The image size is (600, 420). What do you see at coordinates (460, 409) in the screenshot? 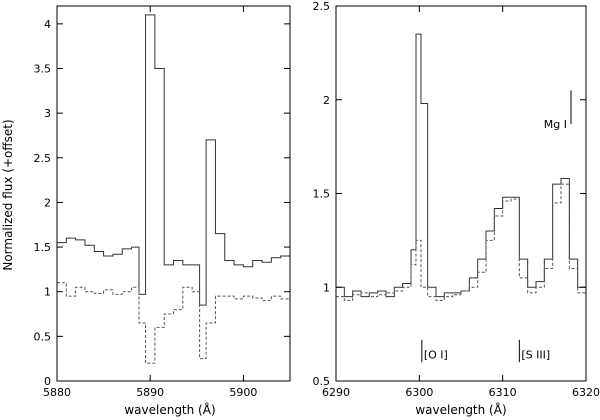
I see `x-axis-label-right: wavelength (Å)` at bounding box center [460, 409].